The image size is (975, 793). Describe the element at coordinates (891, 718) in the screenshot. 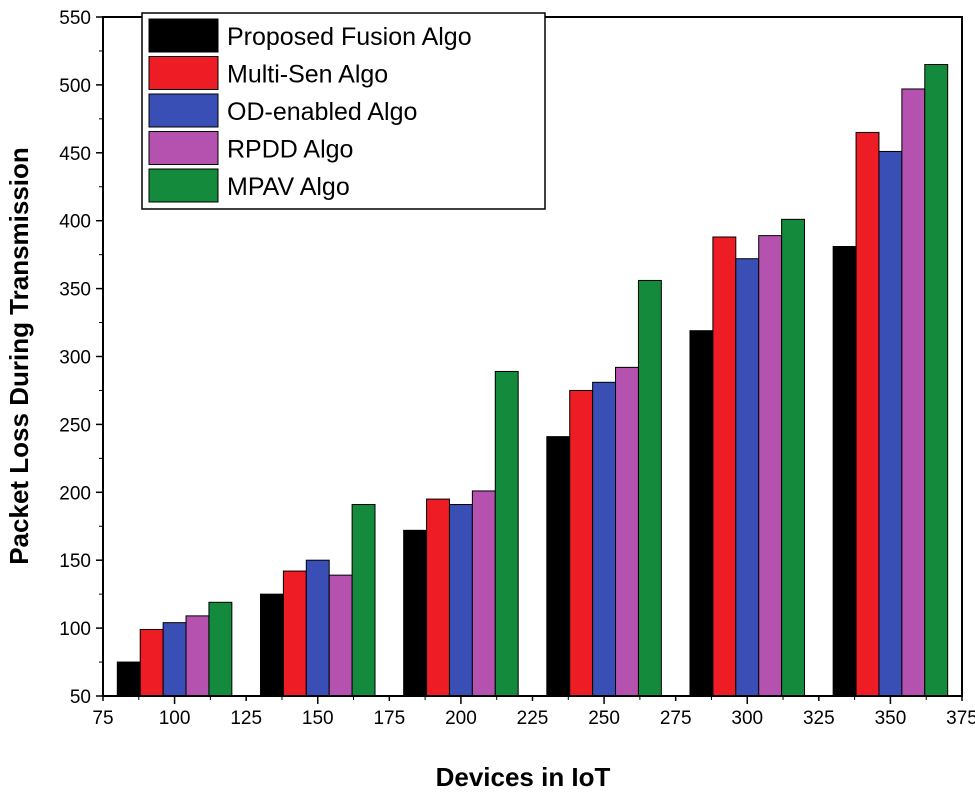

I see `x-tick-label: 350` at that location.